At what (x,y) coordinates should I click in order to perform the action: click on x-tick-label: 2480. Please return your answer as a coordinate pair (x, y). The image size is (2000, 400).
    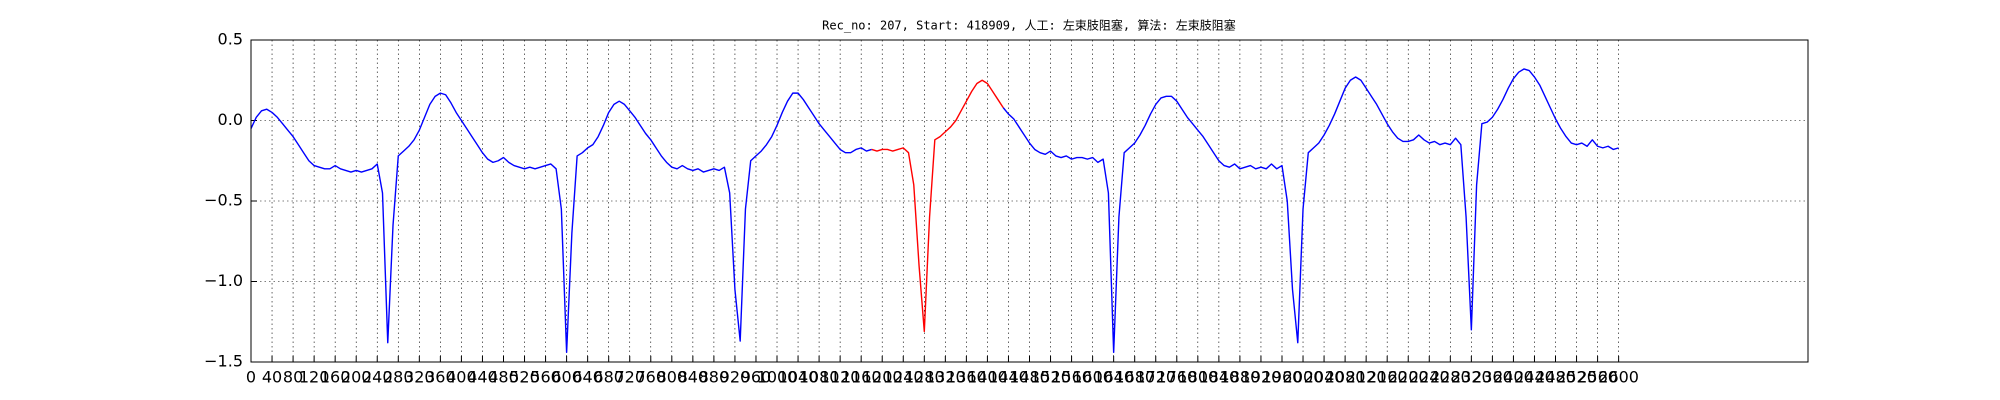
    Looking at the image, I should click on (1555, 377).